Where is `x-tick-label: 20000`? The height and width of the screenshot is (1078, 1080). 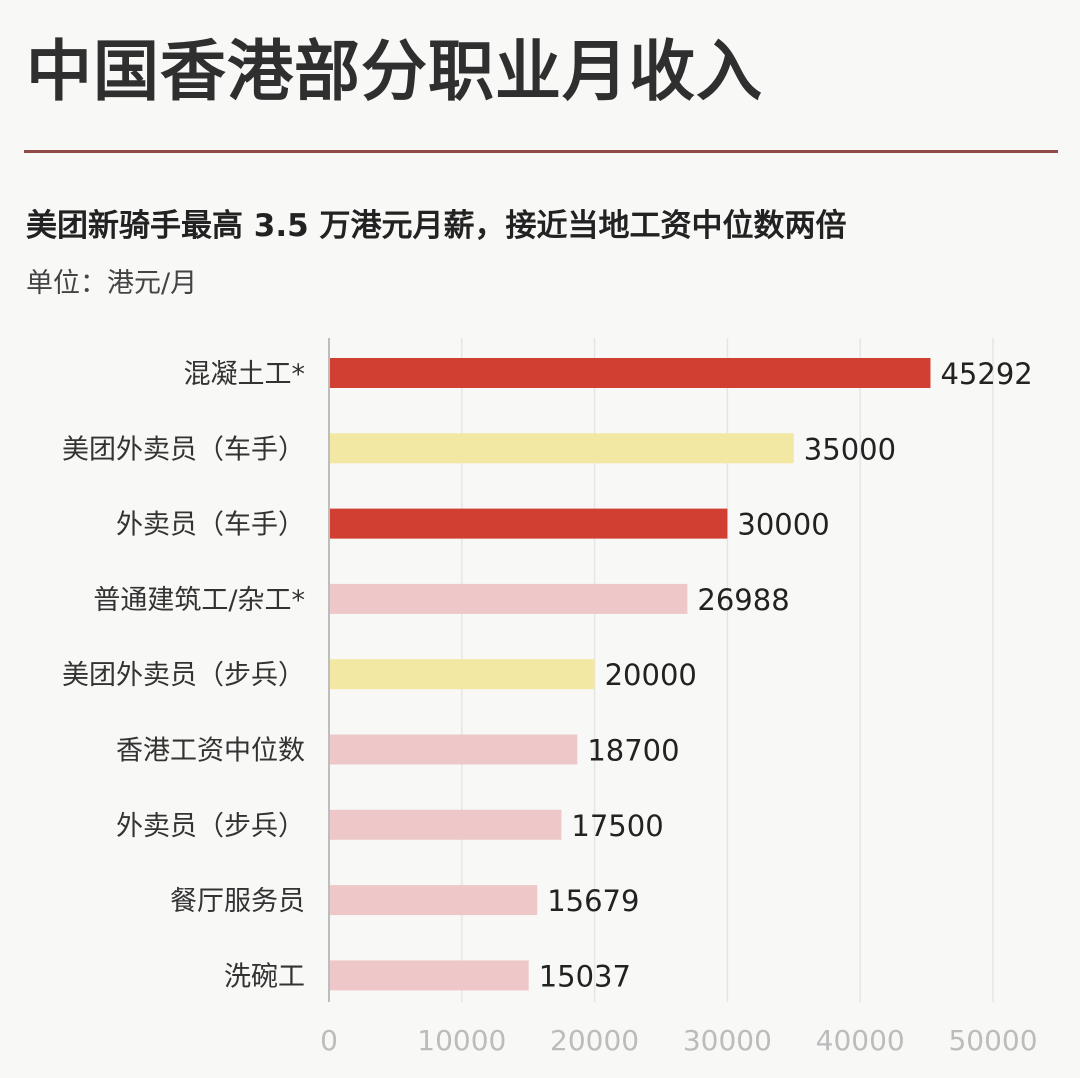 x-tick-label: 20000 is located at coordinates (594, 1040).